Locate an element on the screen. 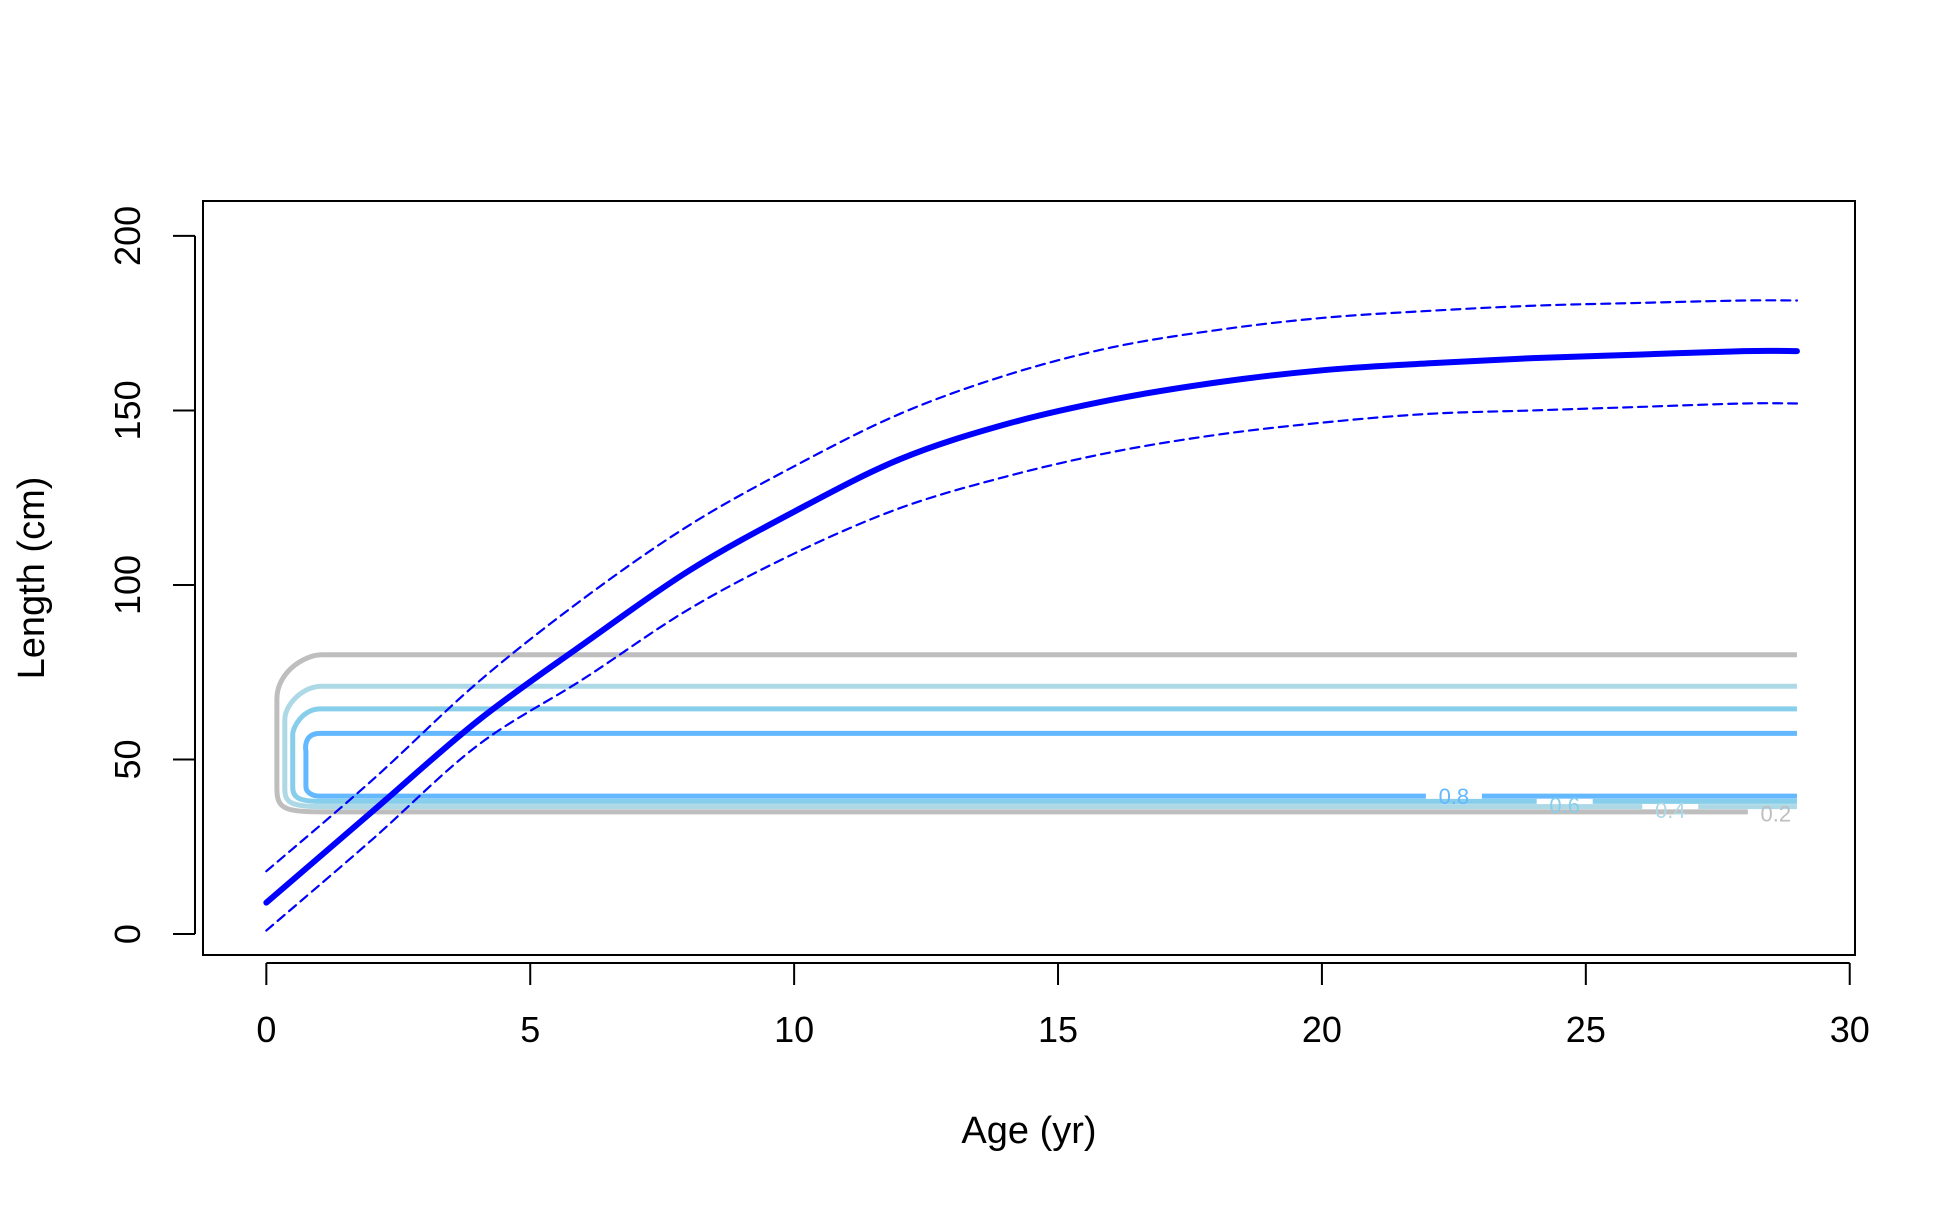  contour-label-0.8: 0.8 is located at coordinates (1454, 796).